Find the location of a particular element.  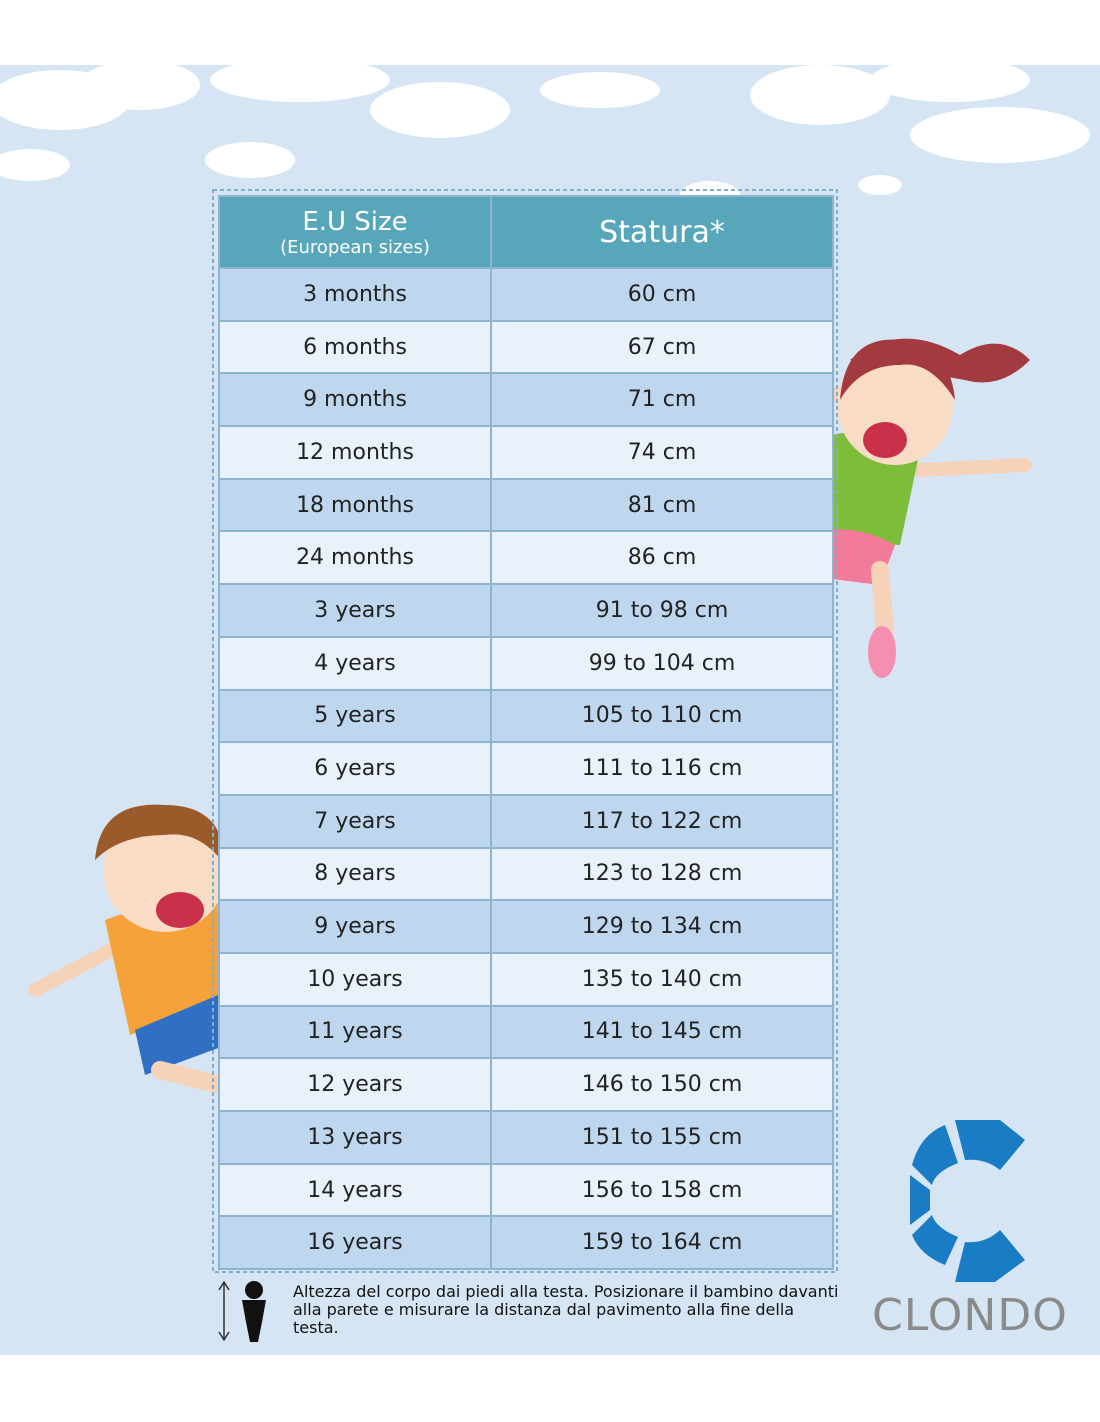

table-row: 9 years 129 to 134 cm is located at coordinates (526, 926).